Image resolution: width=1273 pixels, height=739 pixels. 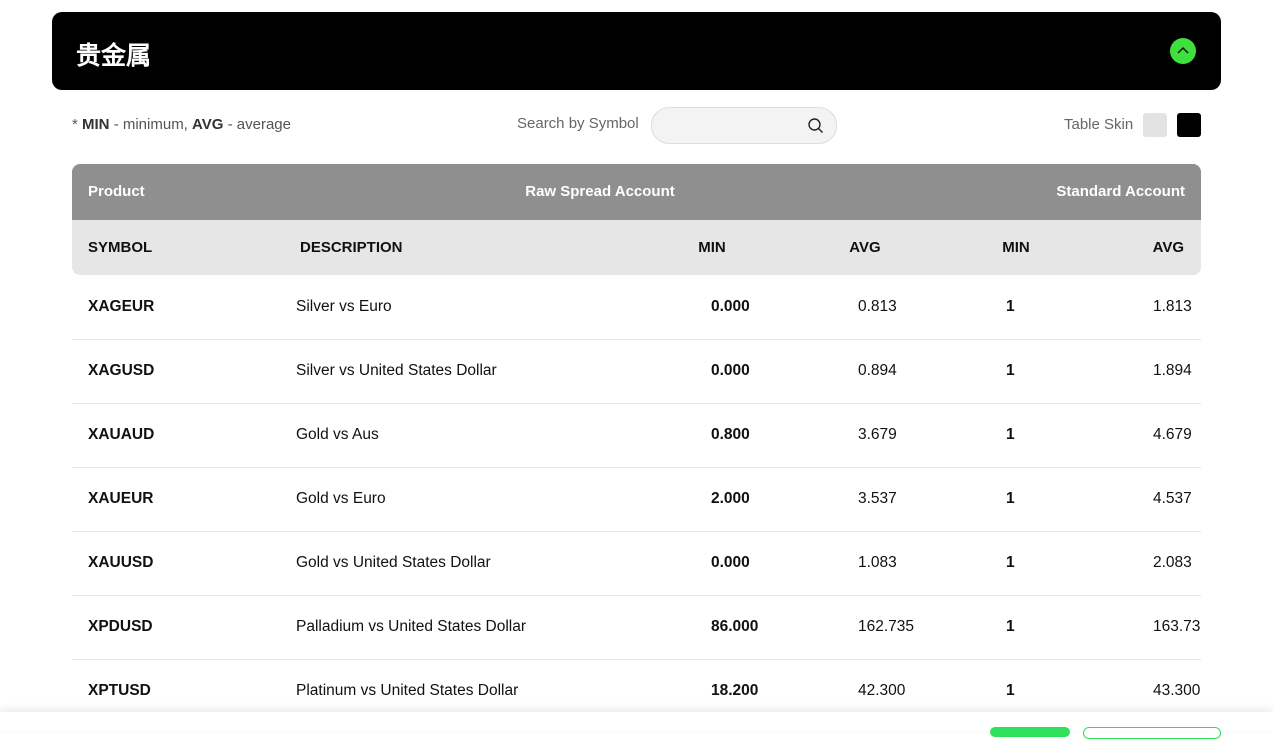 What do you see at coordinates (1030, 732) in the screenshot?
I see `primary-button` at bounding box center [1030, 732].